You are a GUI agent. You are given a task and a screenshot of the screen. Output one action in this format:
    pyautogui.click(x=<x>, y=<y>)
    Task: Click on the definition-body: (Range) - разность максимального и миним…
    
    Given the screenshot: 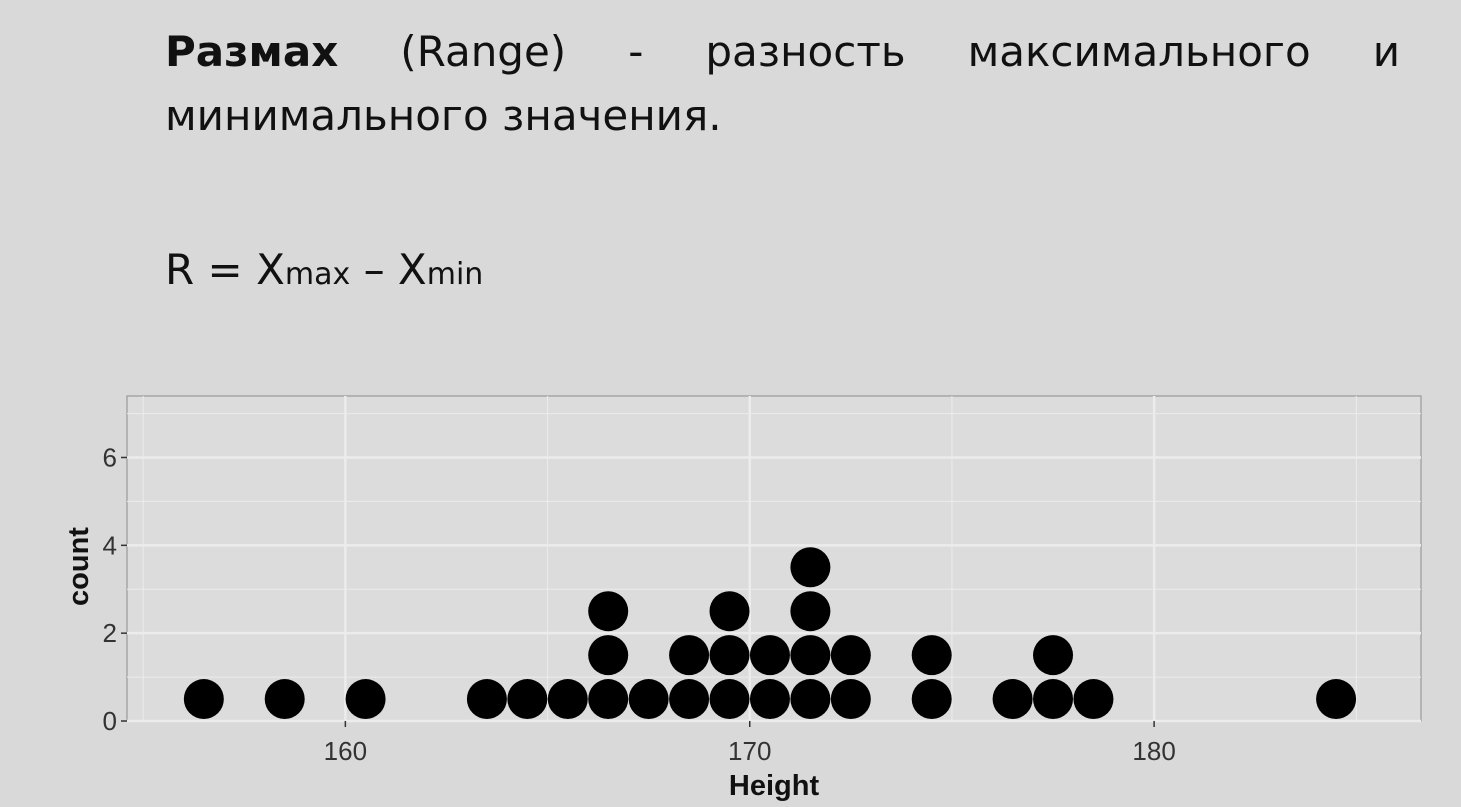 What is the action you would take?
    pyautogui.click(x=782, y=83)
    